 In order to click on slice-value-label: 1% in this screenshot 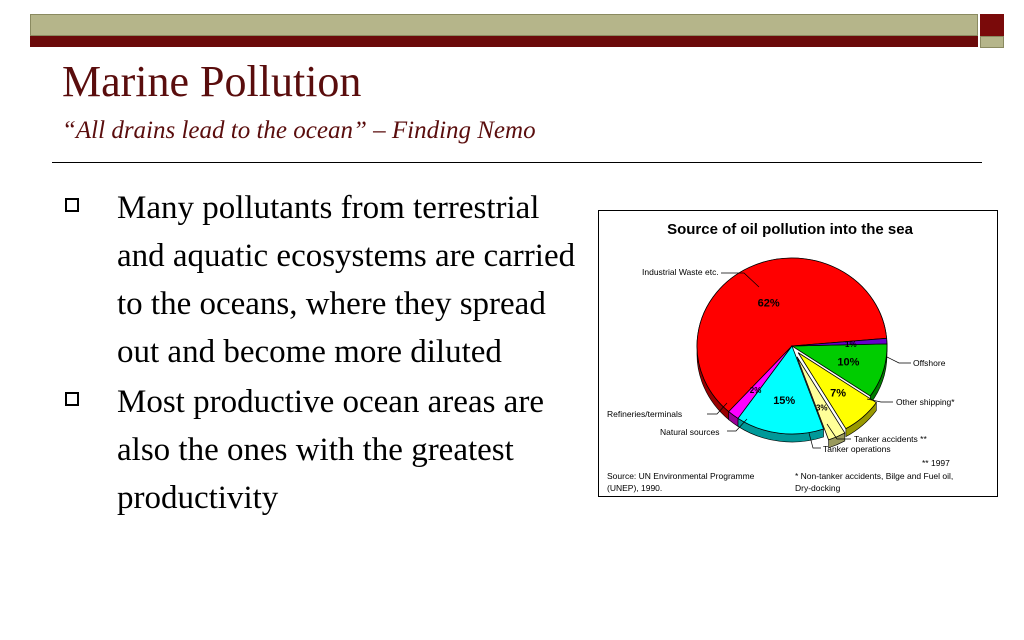, I will do `click(851, 344)`.